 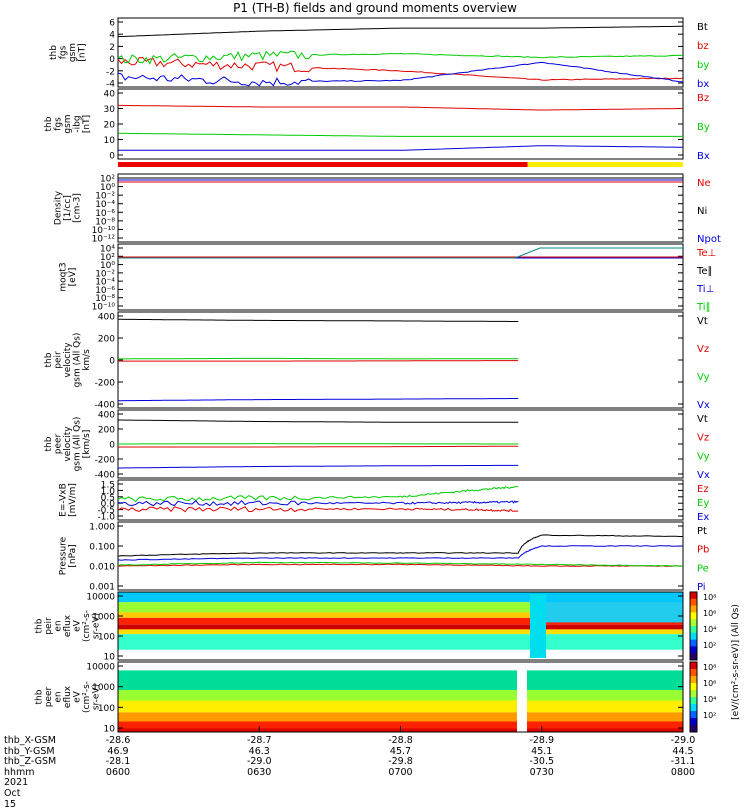 I want to click on y-axis-label: [mV/m], so click(x=73, y=500).